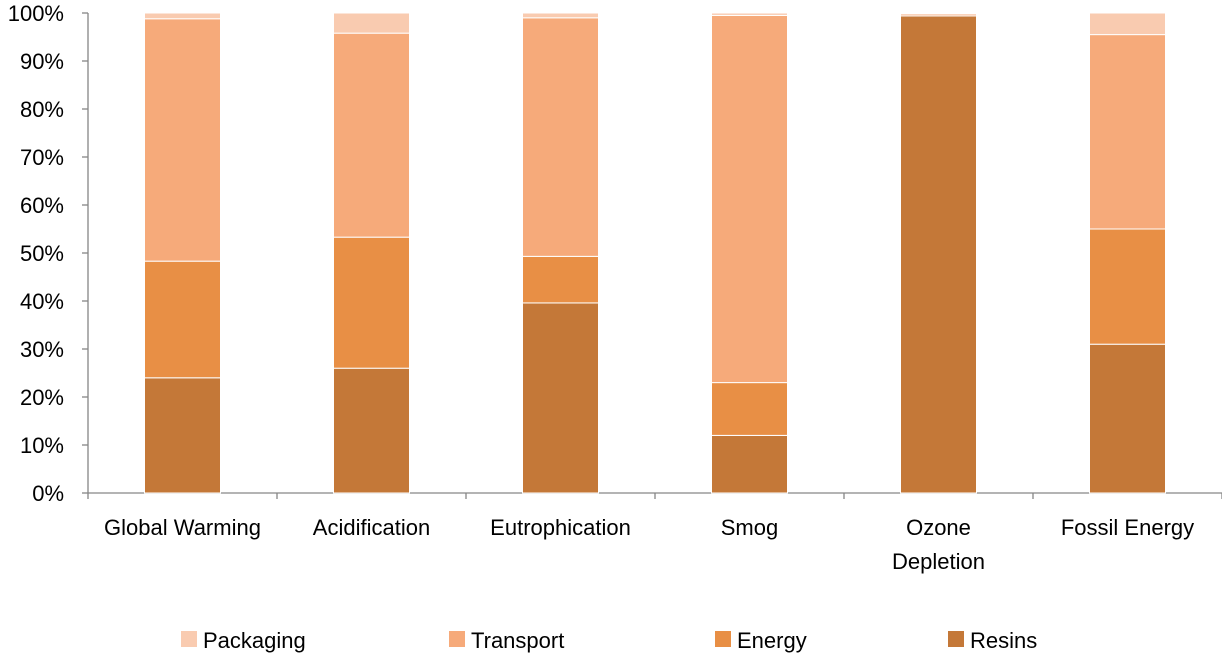 This screenshot has height=667, width=1222. I want to click on legend-swatch-transport, so click(457, 639).